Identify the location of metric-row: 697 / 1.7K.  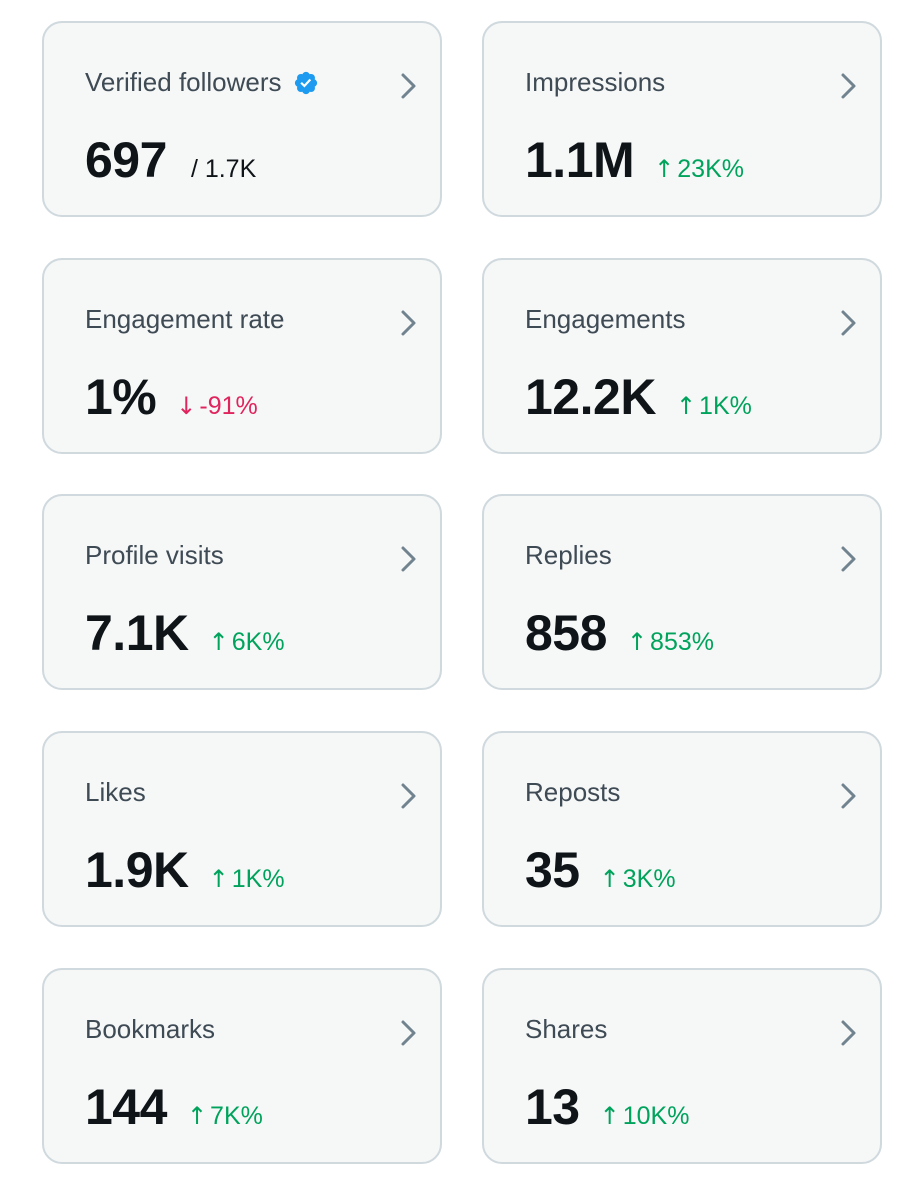
(170, 160).